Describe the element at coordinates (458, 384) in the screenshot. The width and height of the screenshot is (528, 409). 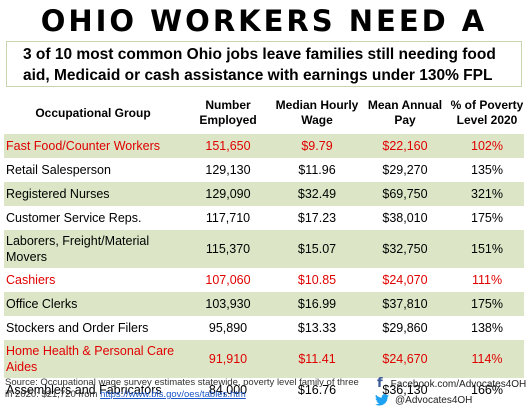
I see `facebook-handle: Facebook.com/Advocates4OH` at that location.